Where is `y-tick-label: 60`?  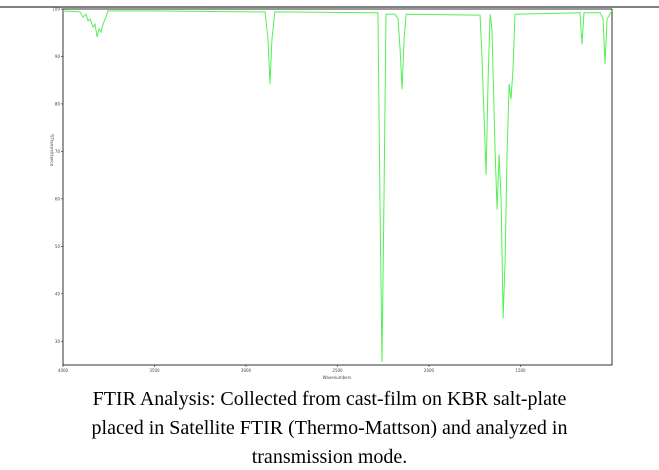
y-tick-label: 60 is located at coordinates (58, 198).